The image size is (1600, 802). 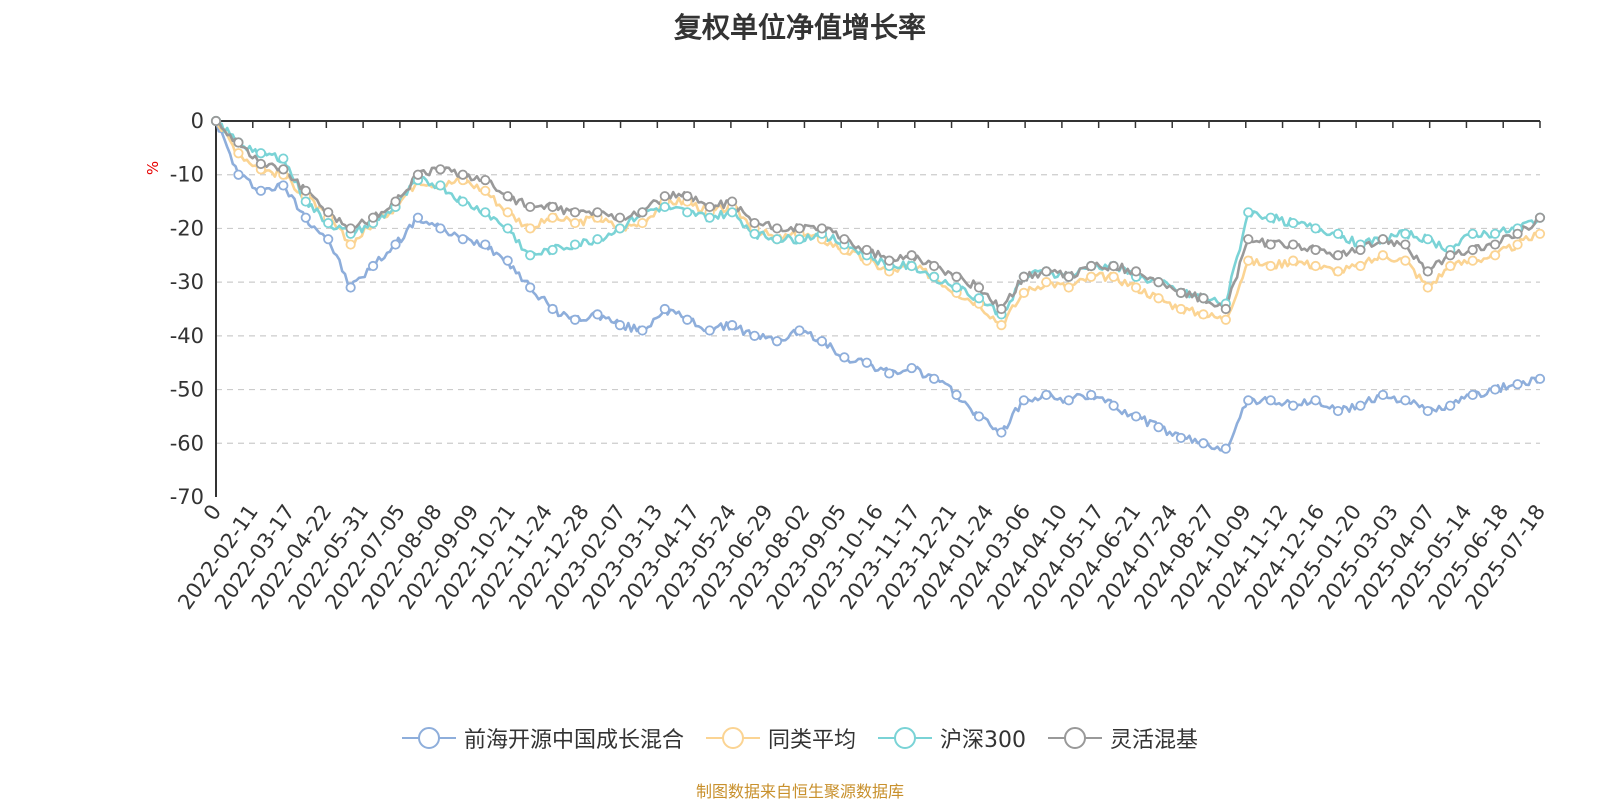 What do you see at coordinates (811, 740) in the screenshot?
I see `legend-label: 同类平均` at bounding box center [811, 740].